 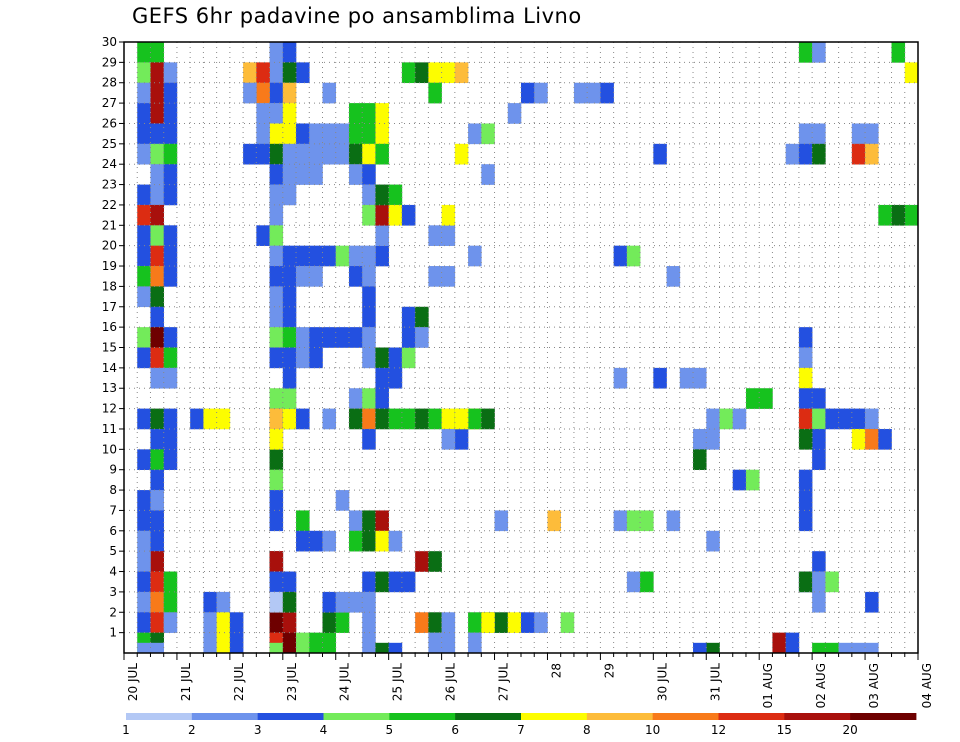 What do you see at coordinates (109, 348) in the screenshot?
I see `y-tick-label: 15` at bounding box center [109, 348].